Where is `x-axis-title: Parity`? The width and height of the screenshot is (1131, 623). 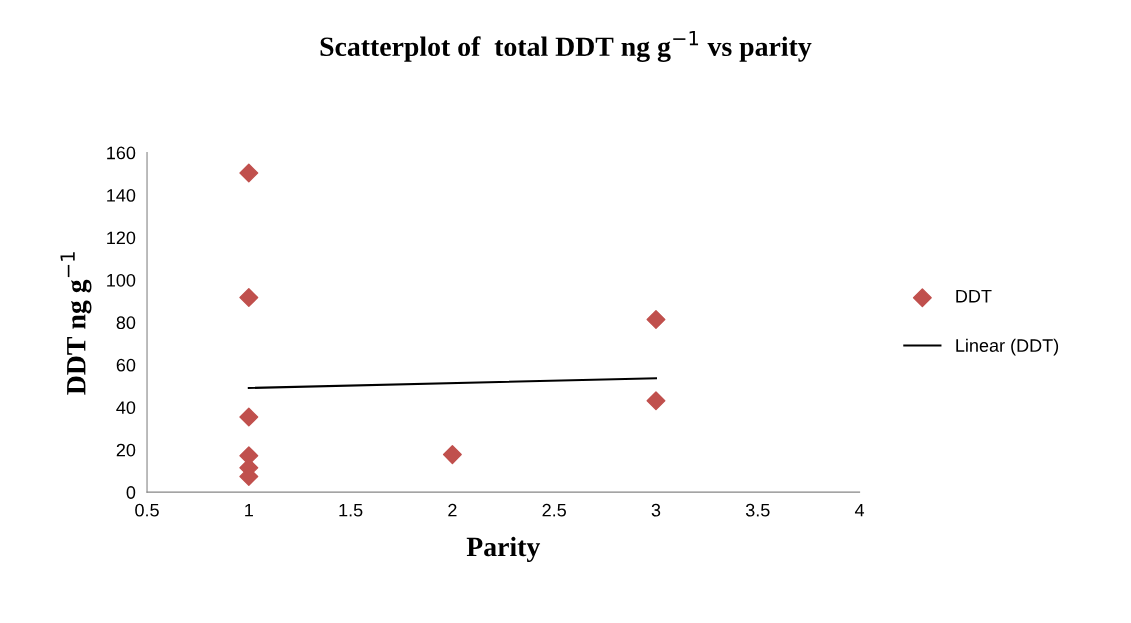
x-axis-title: Parity is located at coordinates (503, 549).